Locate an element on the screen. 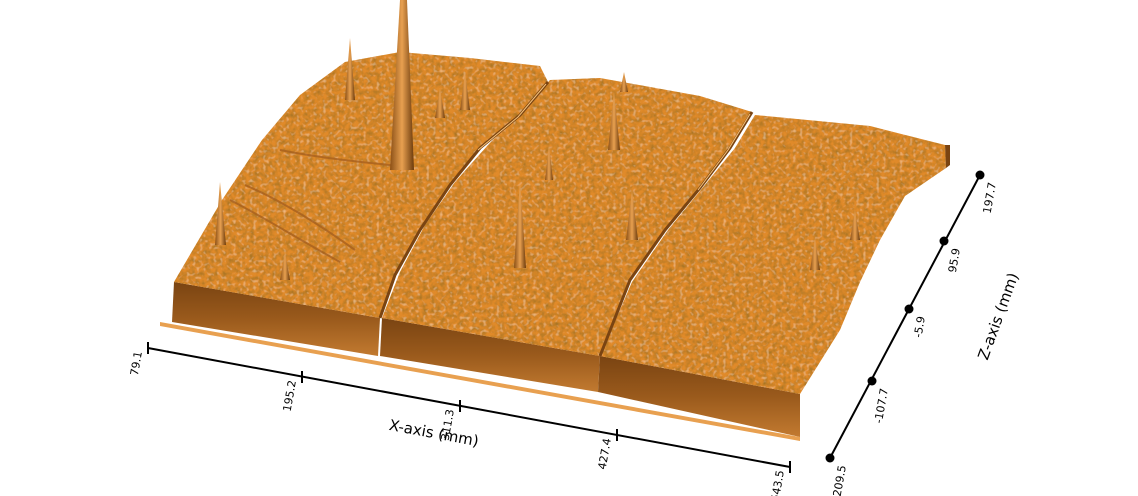 The width and height of the screenshot is (1138, 496). x-axis-tick-label: 311.3 is located at coordinates (448, 424).